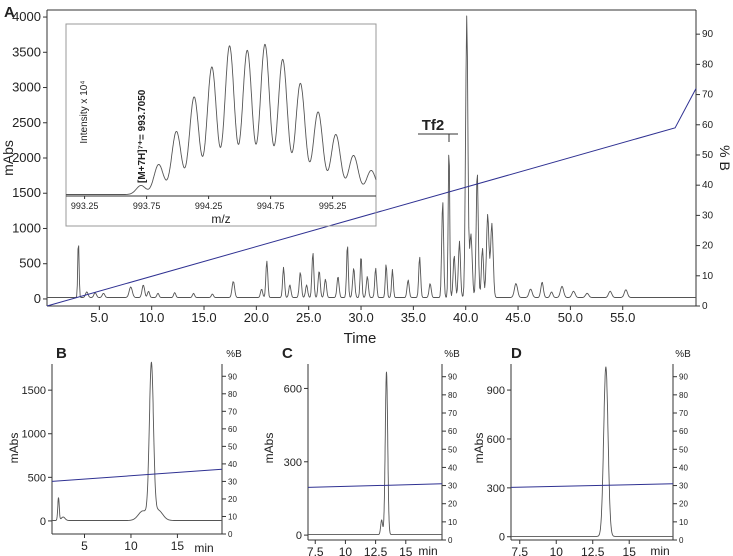  What do you see at coordinates (496, 391) in the screenshot?
I see `y-tick-label: 900` at bounding box center [496, 391].